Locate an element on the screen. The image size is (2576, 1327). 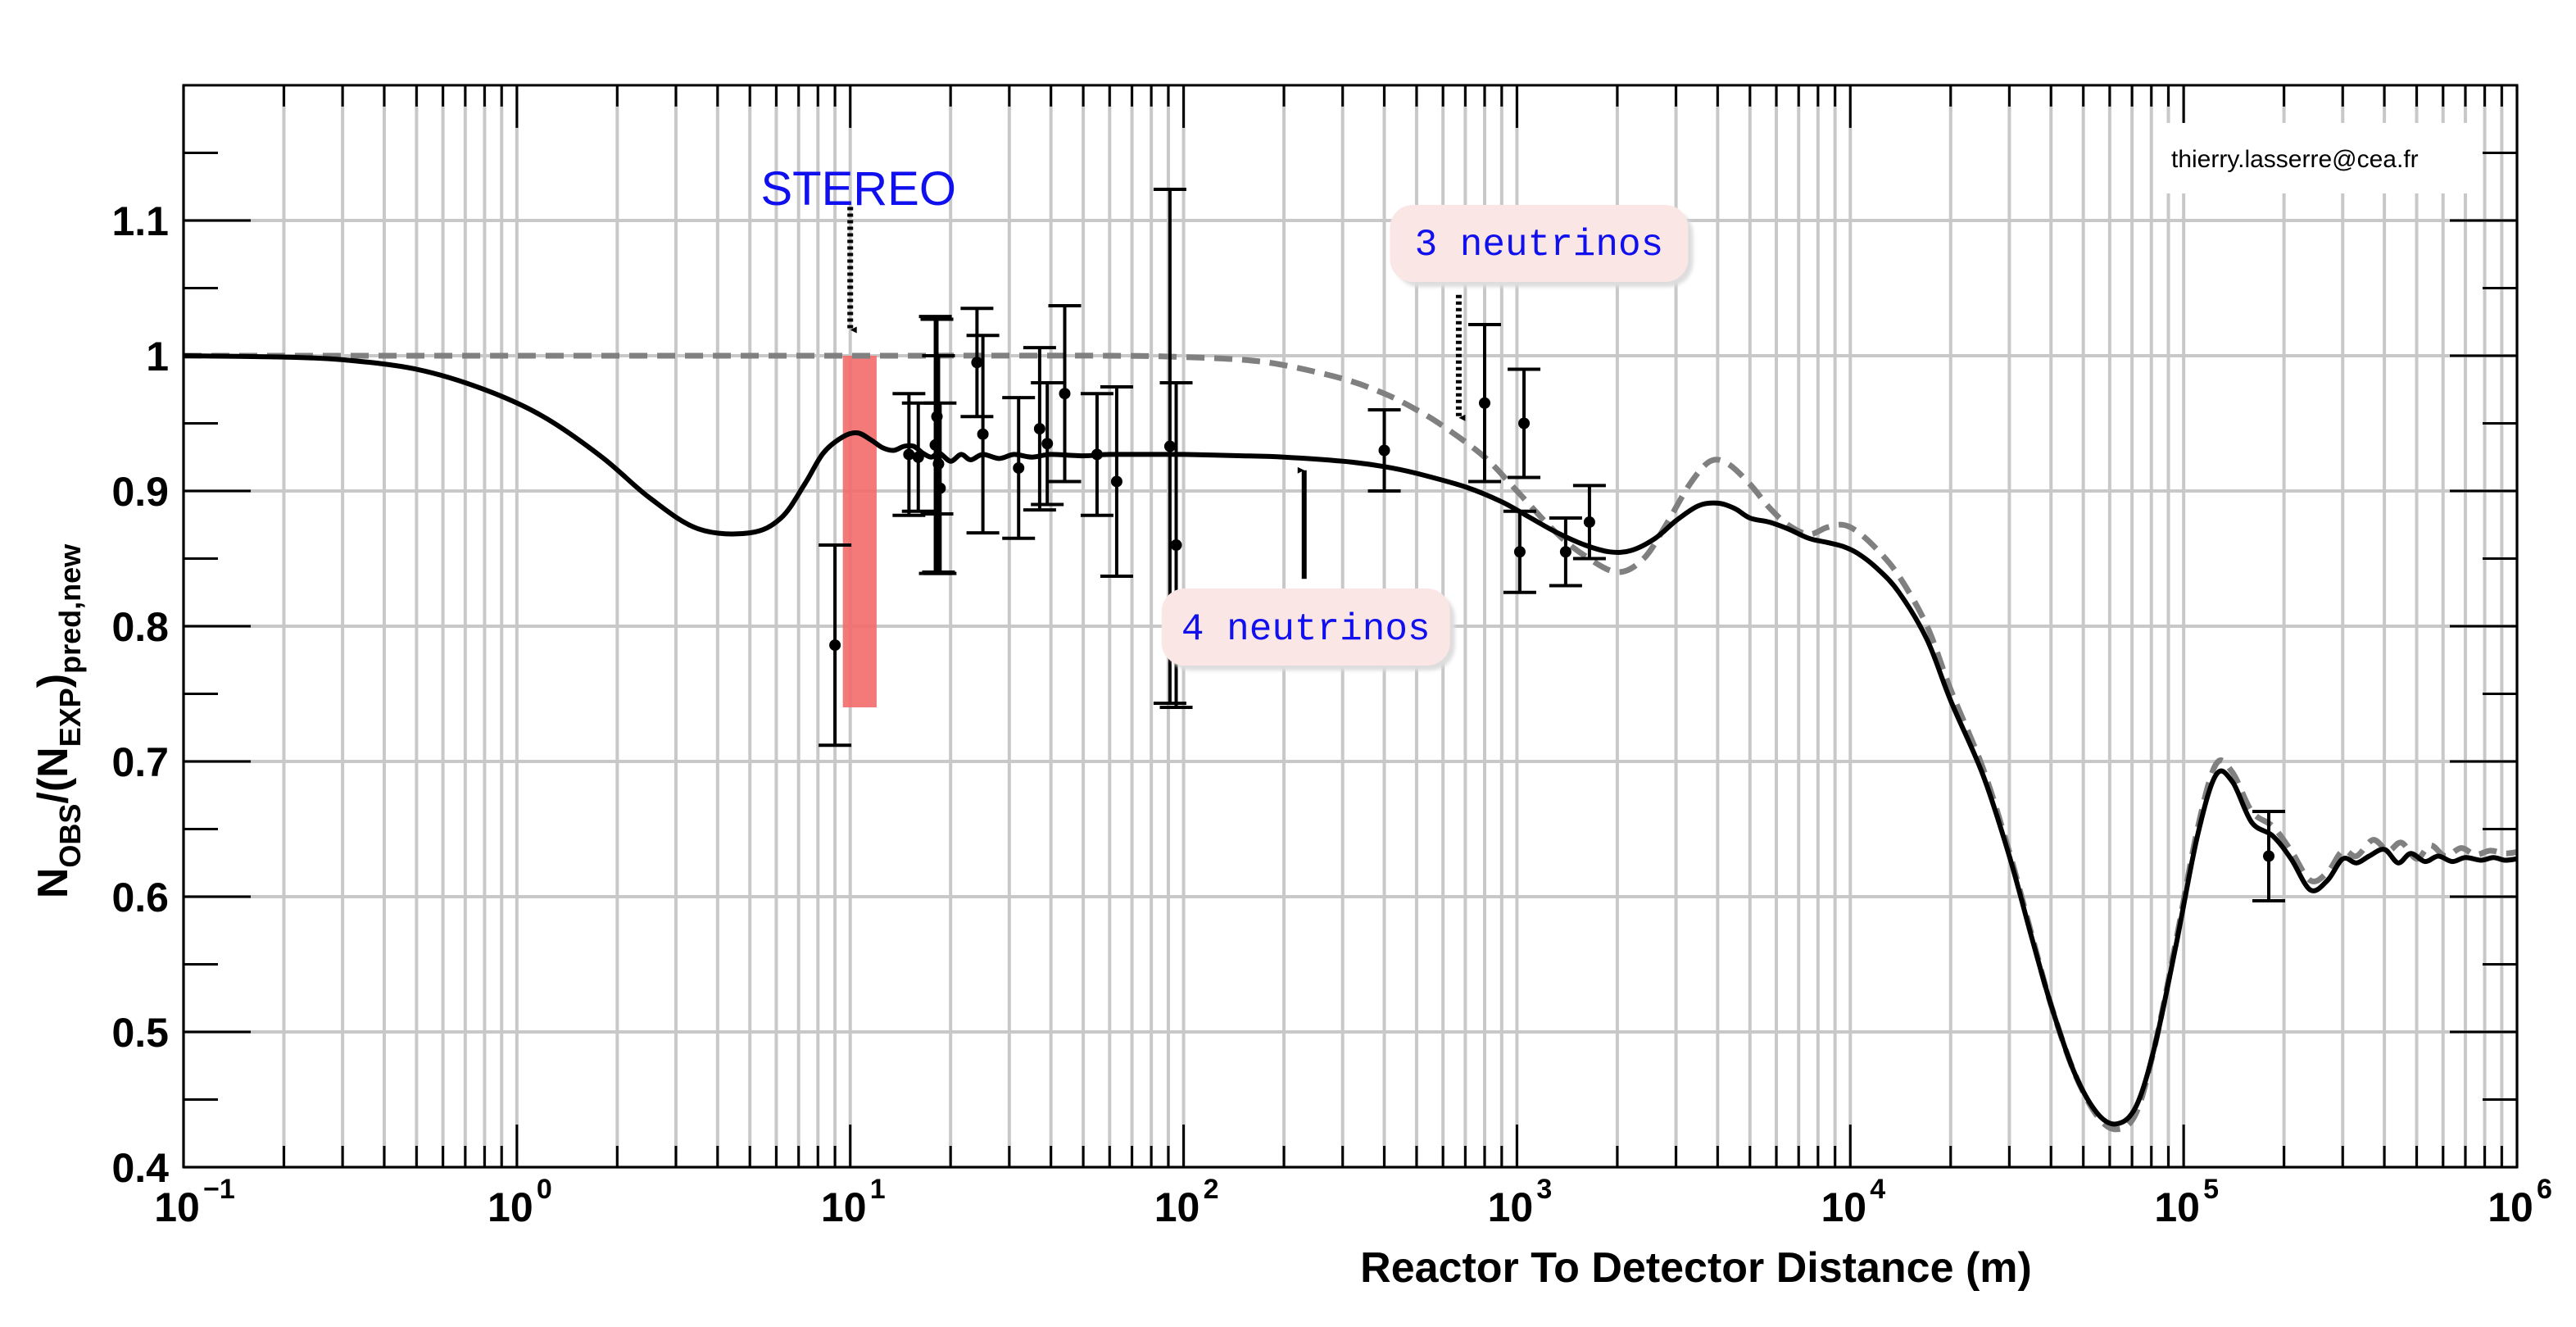
stereo-band is located at coordinates (859, 531).